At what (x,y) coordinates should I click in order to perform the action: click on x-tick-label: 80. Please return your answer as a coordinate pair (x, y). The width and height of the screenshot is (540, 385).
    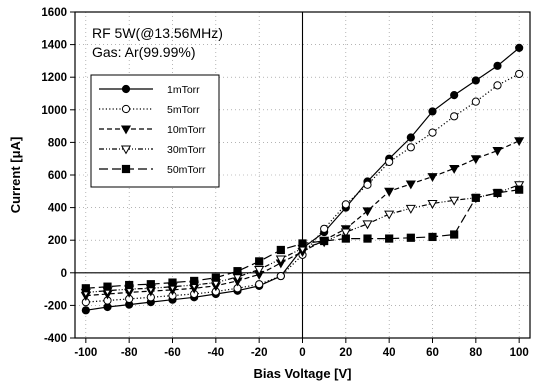
    Looking at the image, I should click on (475, 353).